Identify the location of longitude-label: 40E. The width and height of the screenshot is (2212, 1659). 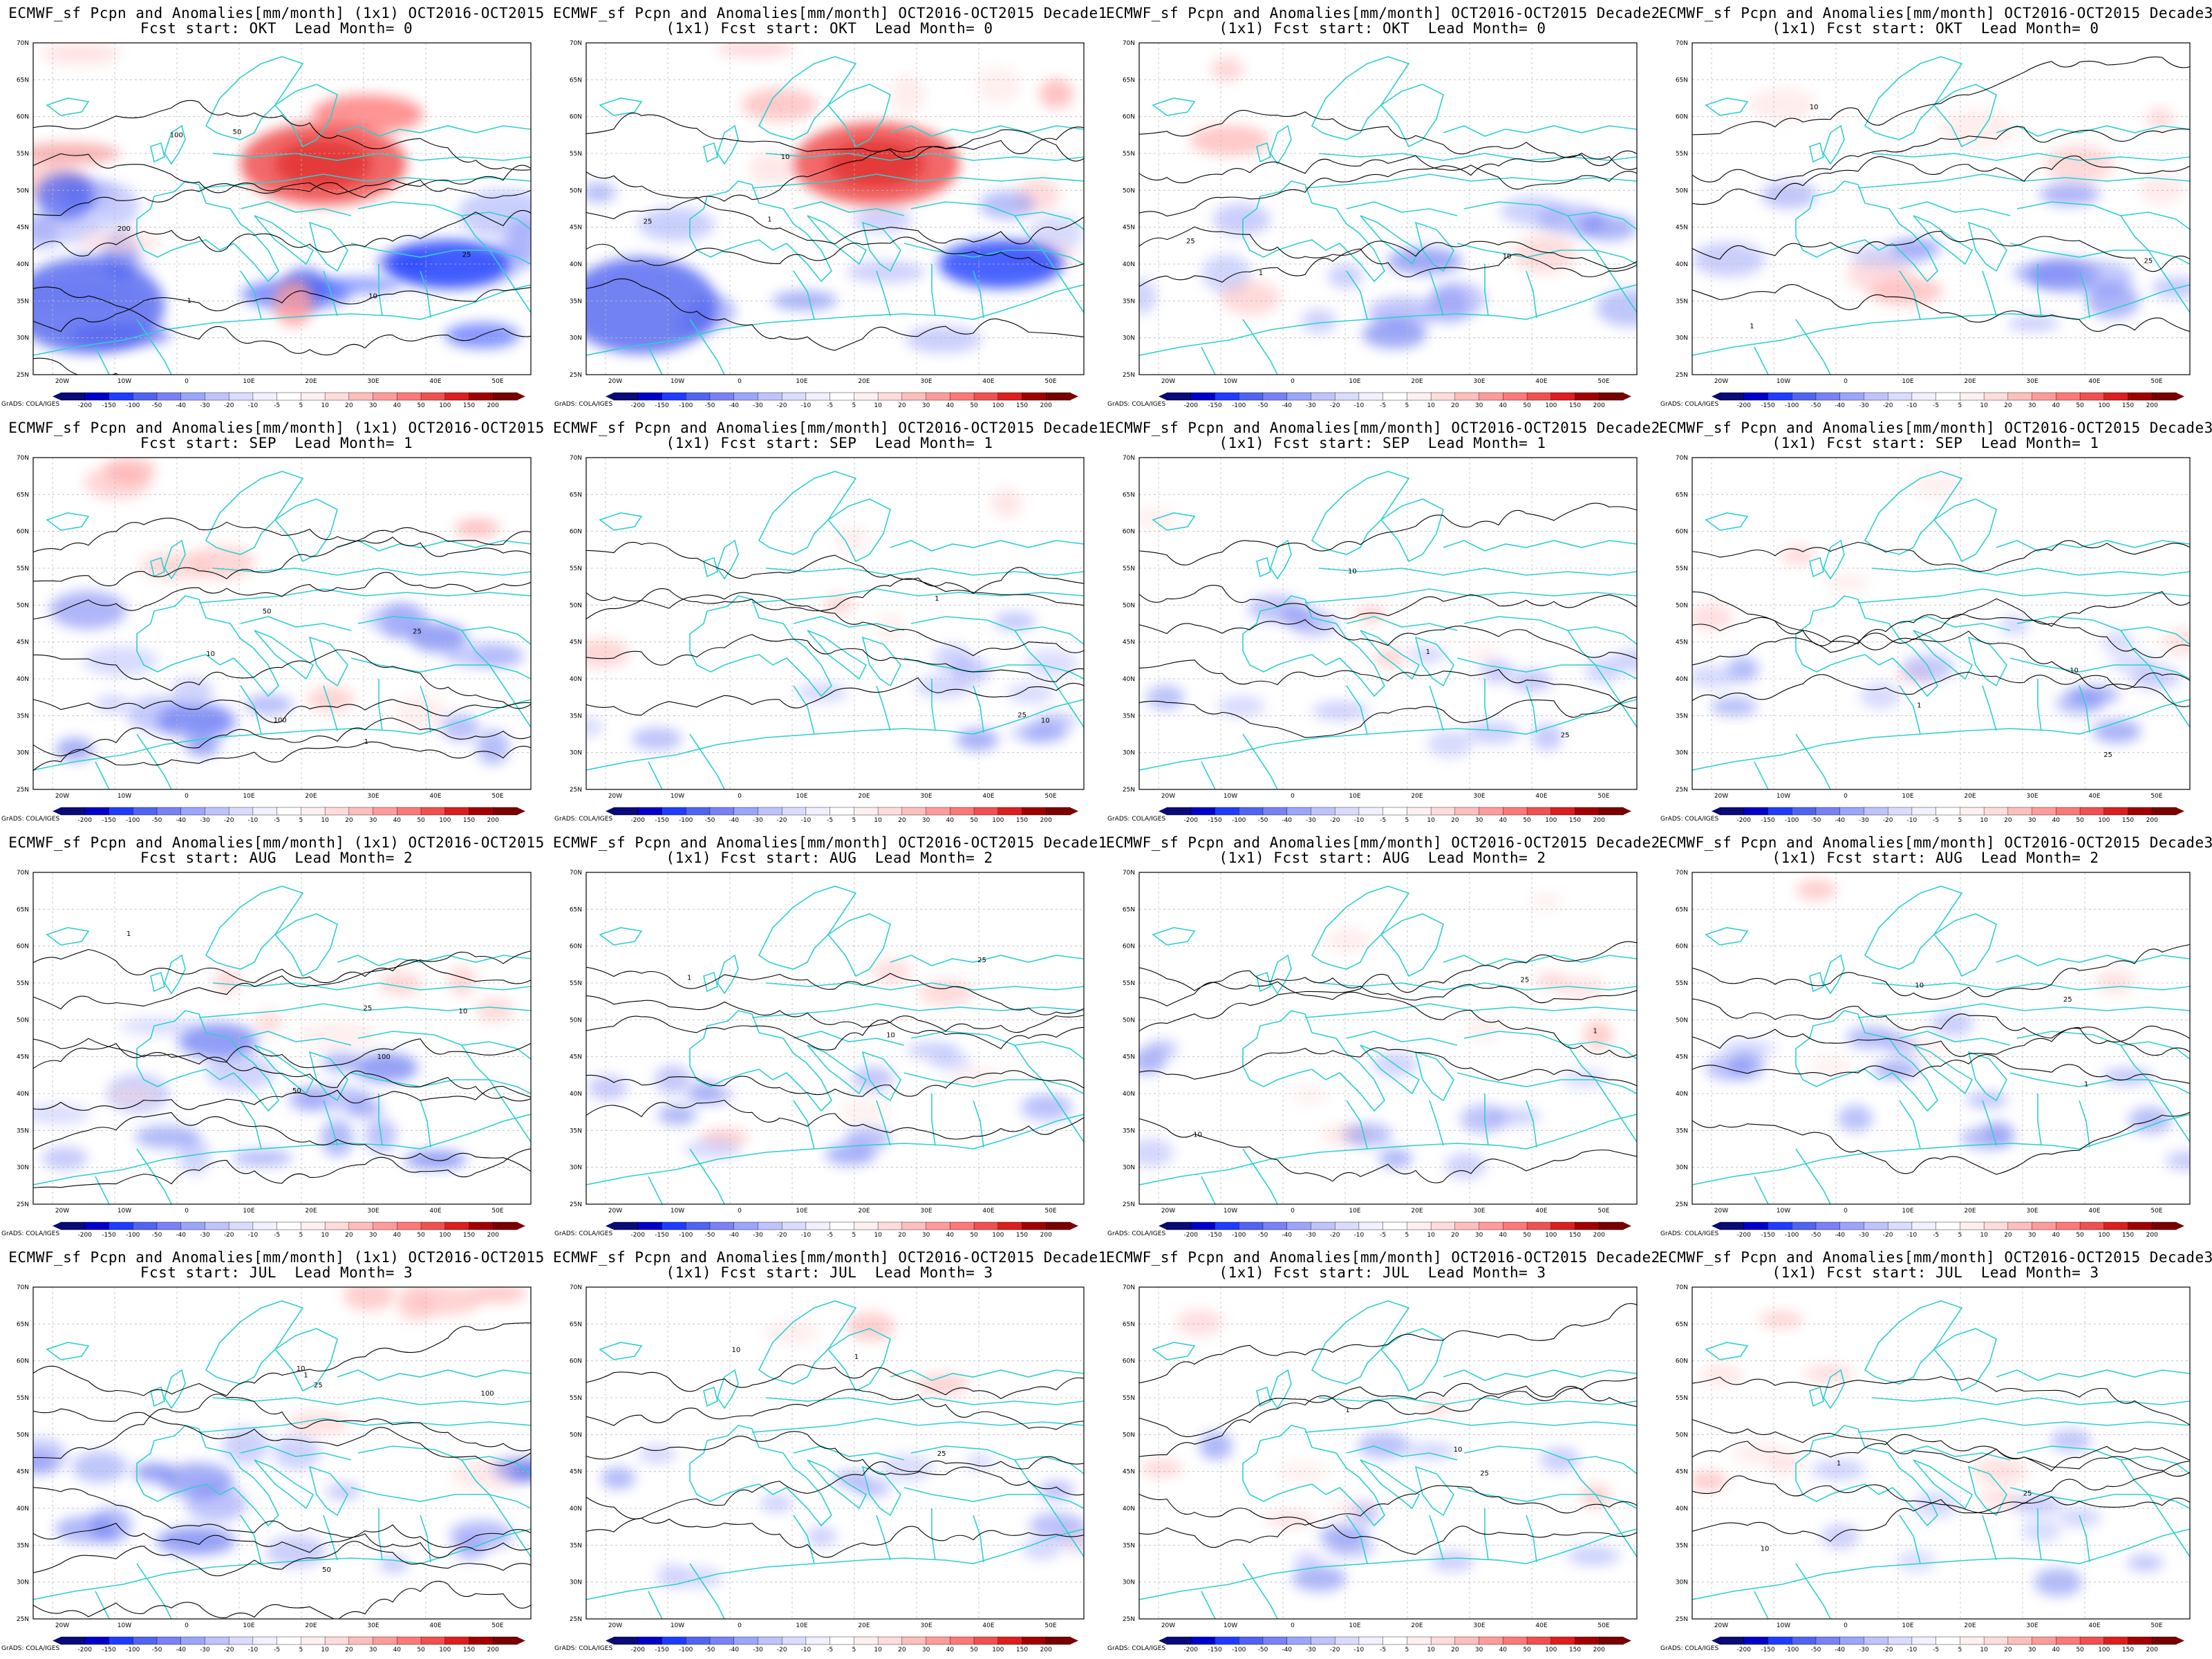
(435, 381).